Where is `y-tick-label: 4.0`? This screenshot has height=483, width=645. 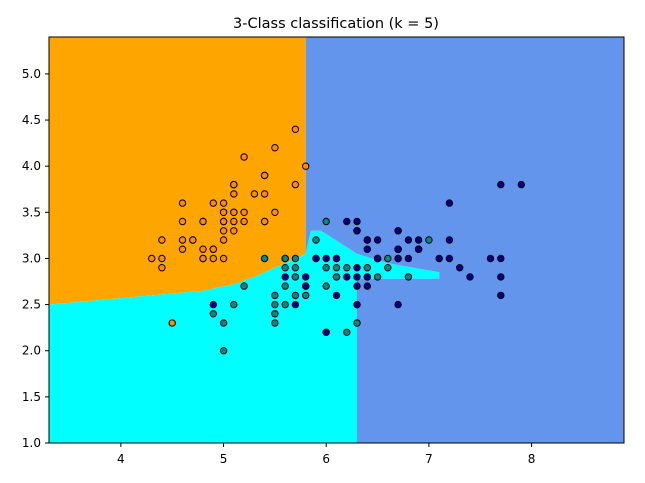 y-tick-label: 4.0 is located at coordinates (31, 166).